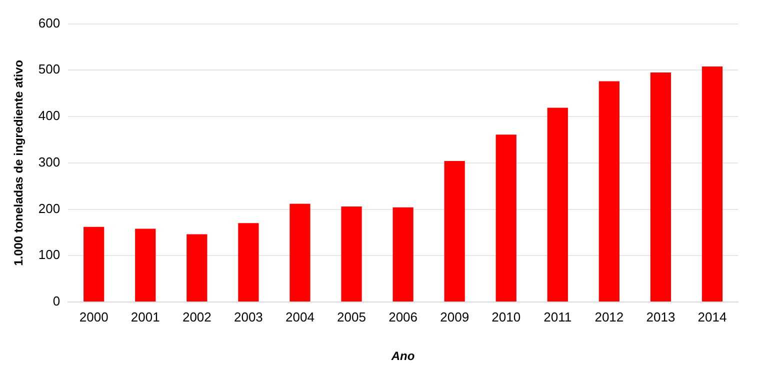  Describe the element at coordinates (712, 316) in the screenshot. I see `x-tick-label: 2014` at that location.